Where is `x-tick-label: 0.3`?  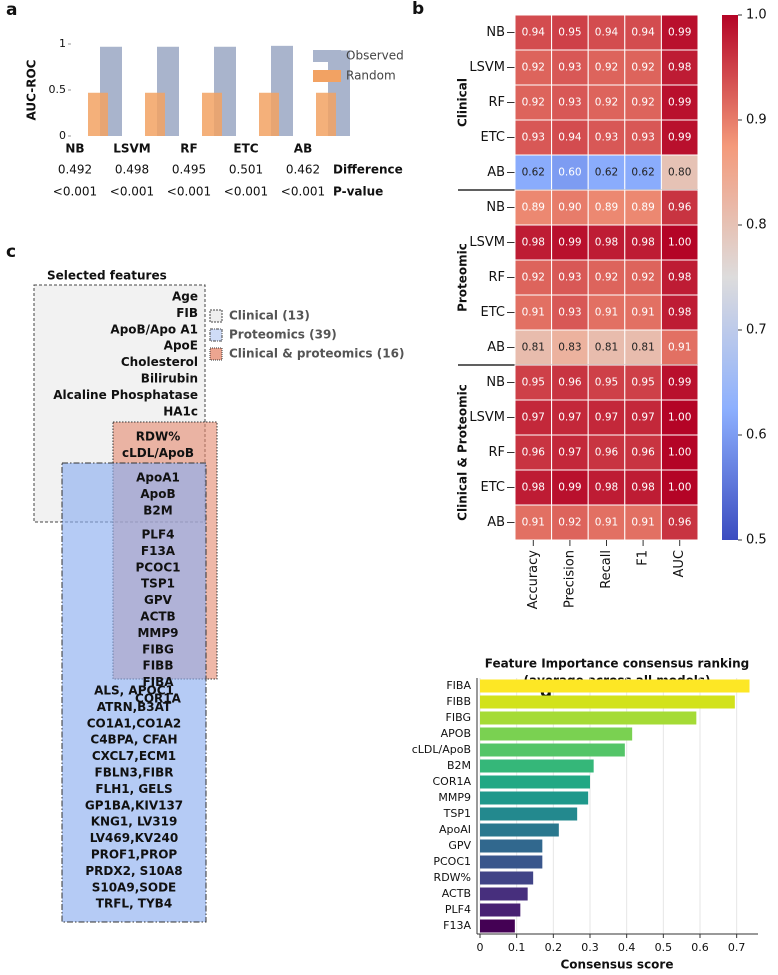
x-tick-label: 0.3 is located at coordinates (590, 947).